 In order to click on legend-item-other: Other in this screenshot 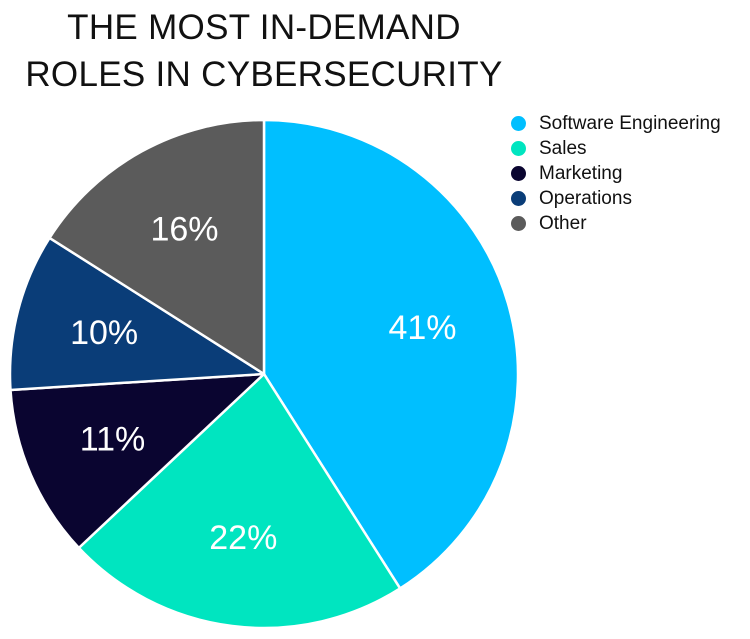, I will do `click(616, 223)`.